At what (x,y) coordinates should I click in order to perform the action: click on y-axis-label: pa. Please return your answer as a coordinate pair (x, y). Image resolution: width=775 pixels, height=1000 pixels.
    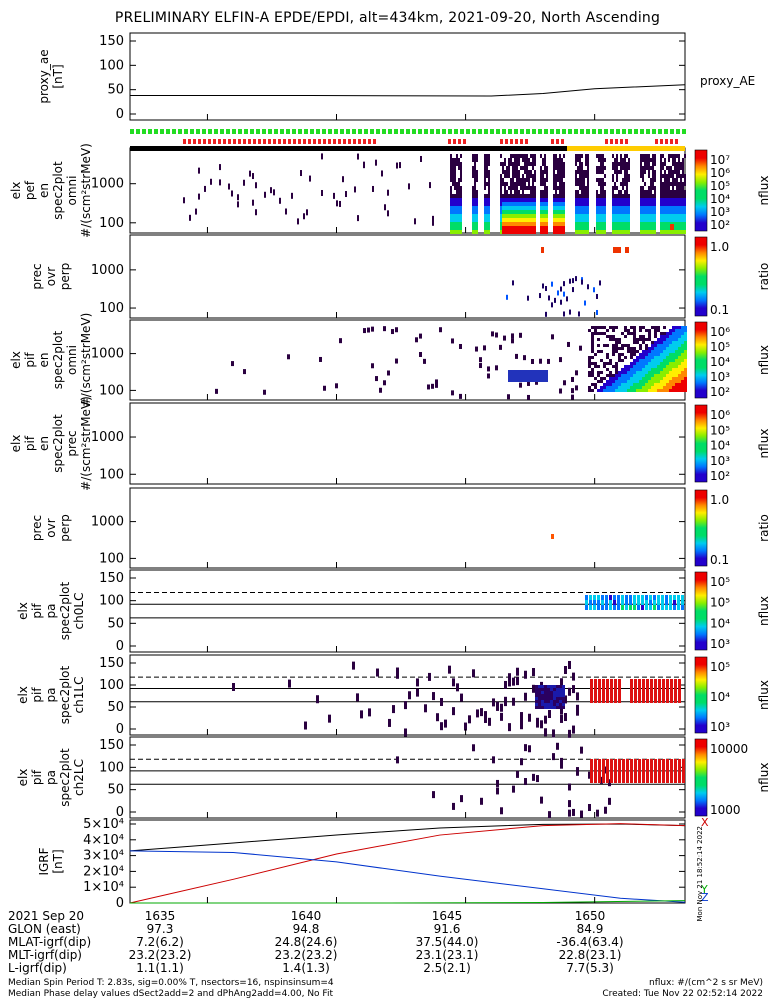
    Looking at the image, I should click on (51, 695).